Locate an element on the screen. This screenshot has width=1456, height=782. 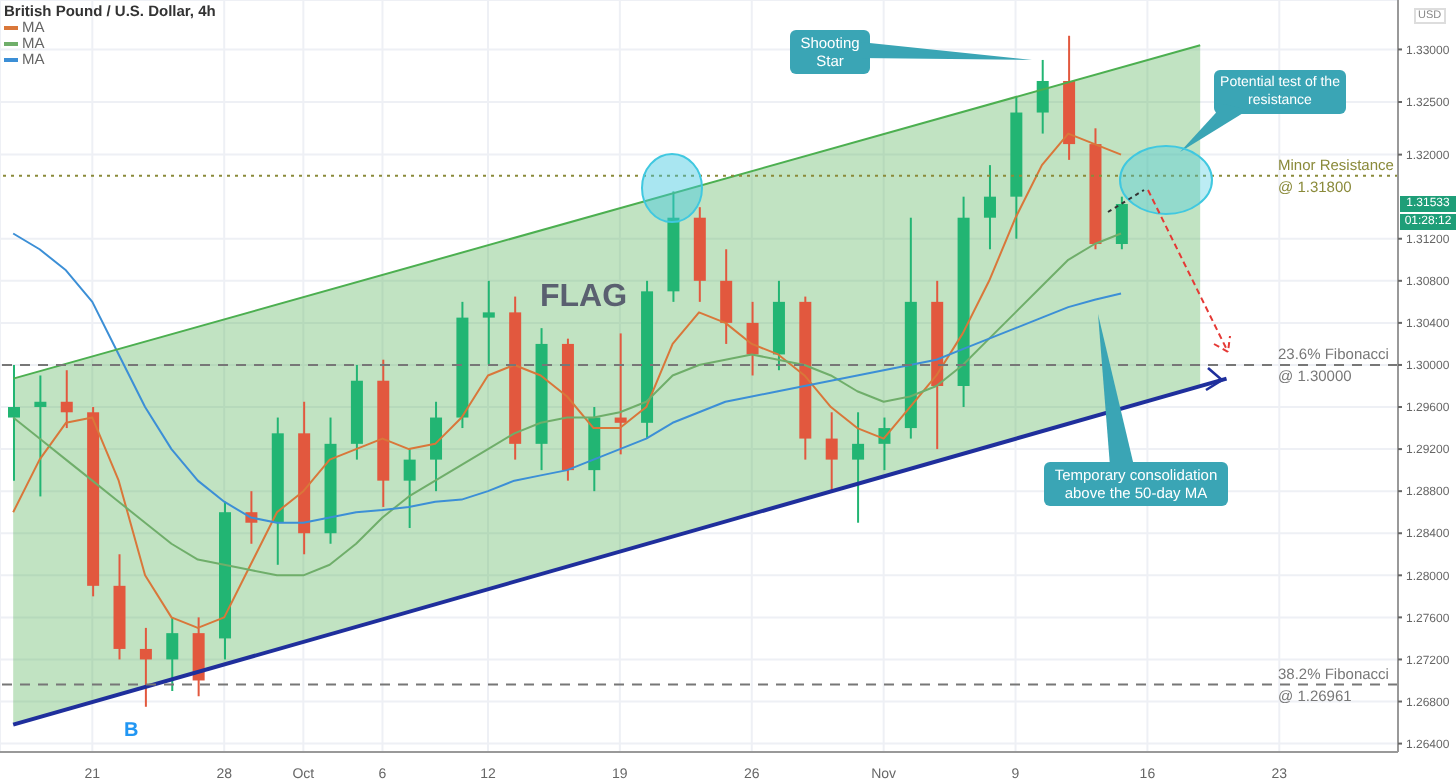
annotation: FLAG is located at coordinates (584, 298).